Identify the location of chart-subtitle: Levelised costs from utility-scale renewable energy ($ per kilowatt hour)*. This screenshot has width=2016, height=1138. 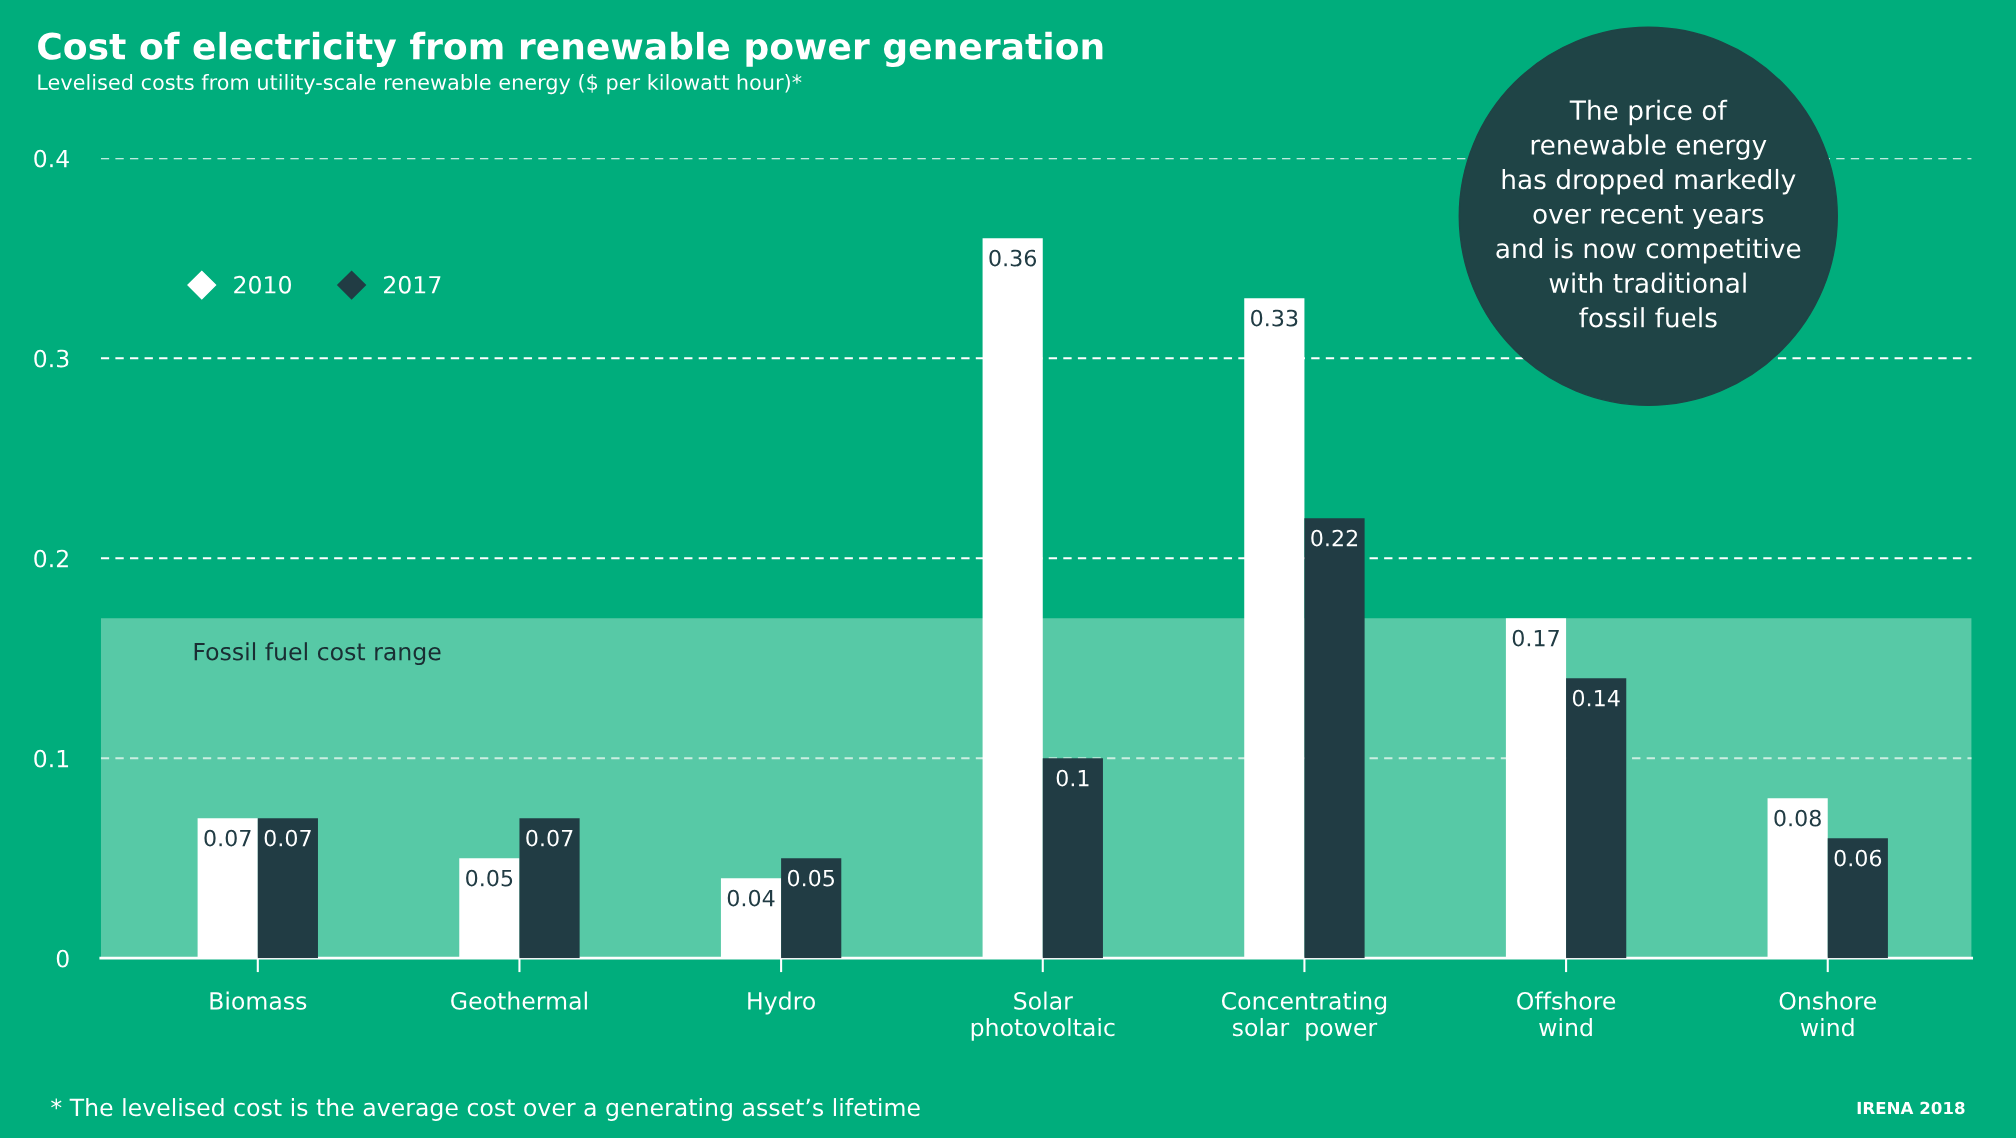
(420, 84).